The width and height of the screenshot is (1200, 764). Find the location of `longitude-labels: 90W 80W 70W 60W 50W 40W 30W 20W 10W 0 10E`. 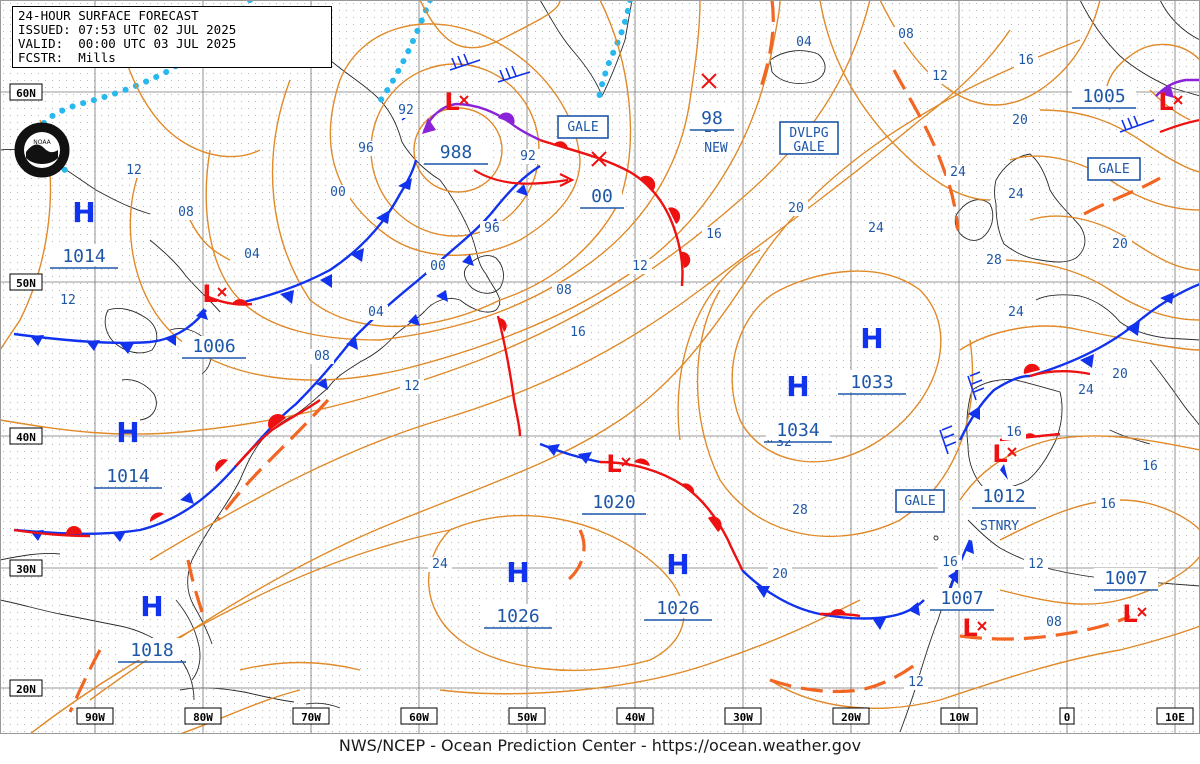

longitude-labels: 90W 80W 70W 60W 50W 40W 30W 20W 10W 0 10E is located at coordinates (635, 716).